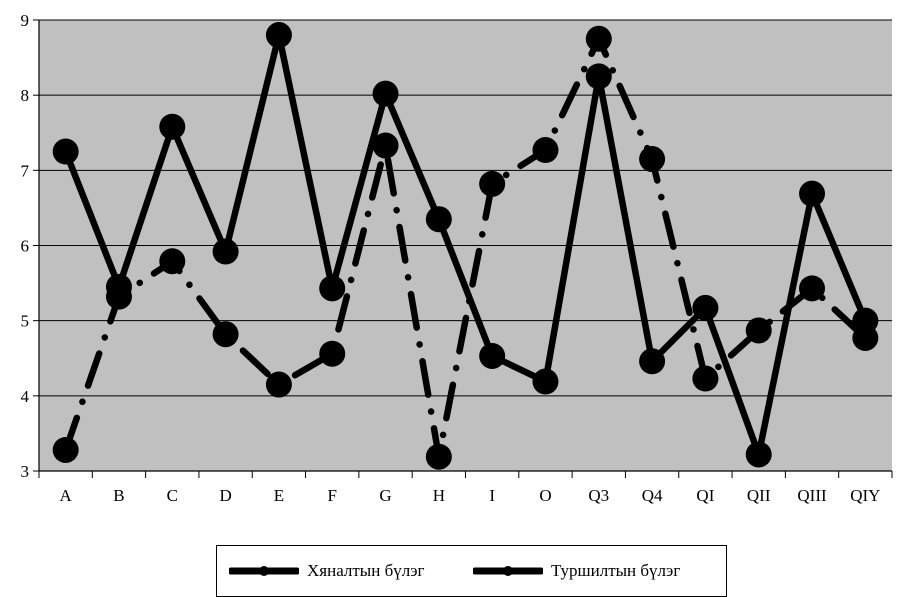 The height and width of the screenshot is (597, 897). Describe the element at coordinates (225, 495) in the screenshot. I see `x-tick-label: D` at that location.